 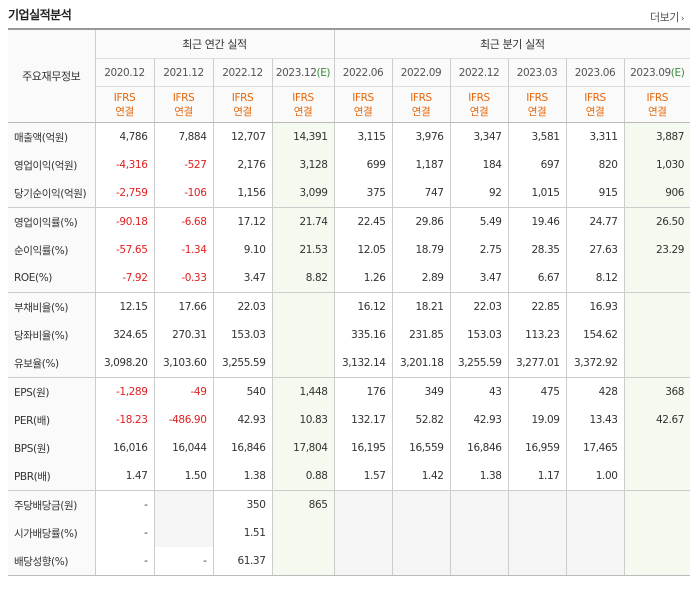 I want to click on value-cell: 17.12, so click(x=242, y=221).